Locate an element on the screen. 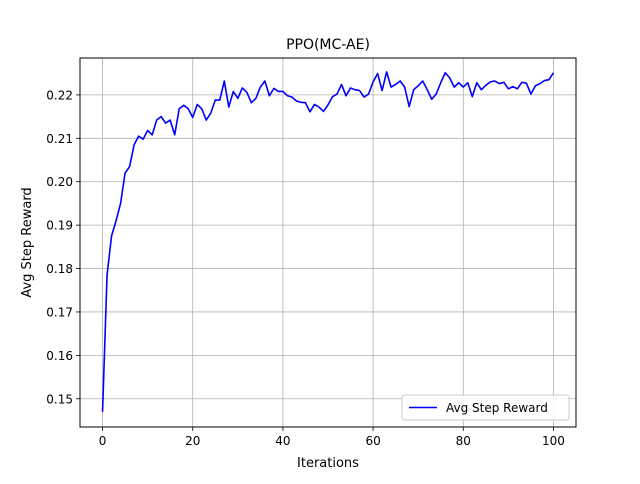  x-axis-ticks: 0 20 40 60 80 100 is located at coordinates (332, 437).